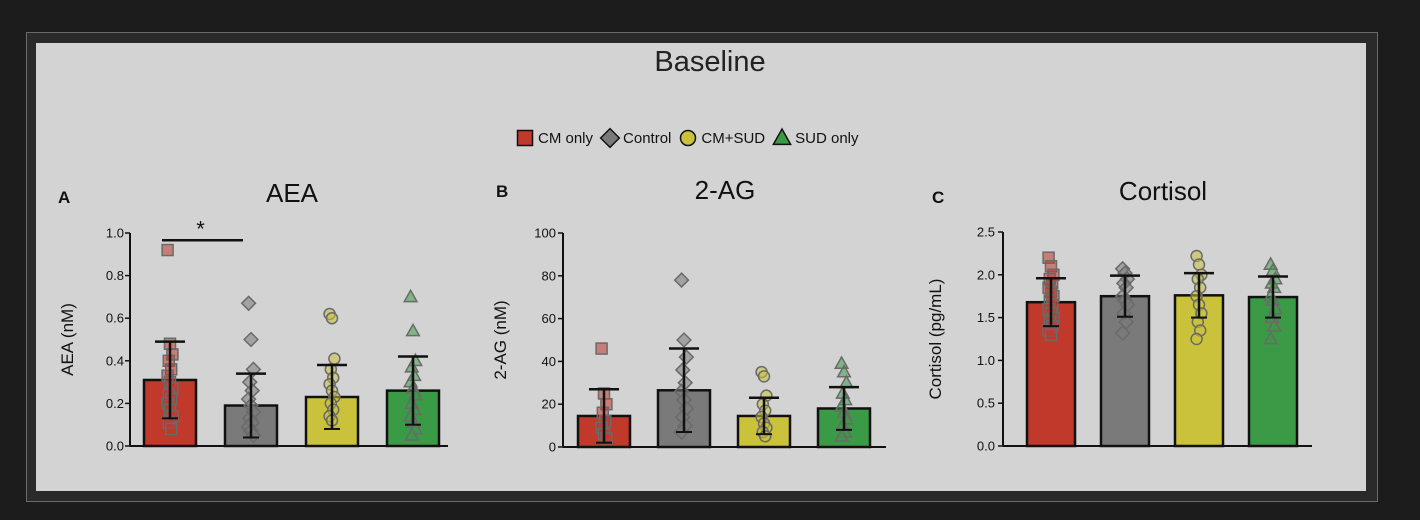 Image resolution: width=1420 pixels, height=520 pixels. Describe the element at coordinates (502, 191) in the screenshot. I see `panel-label: B` at that location.